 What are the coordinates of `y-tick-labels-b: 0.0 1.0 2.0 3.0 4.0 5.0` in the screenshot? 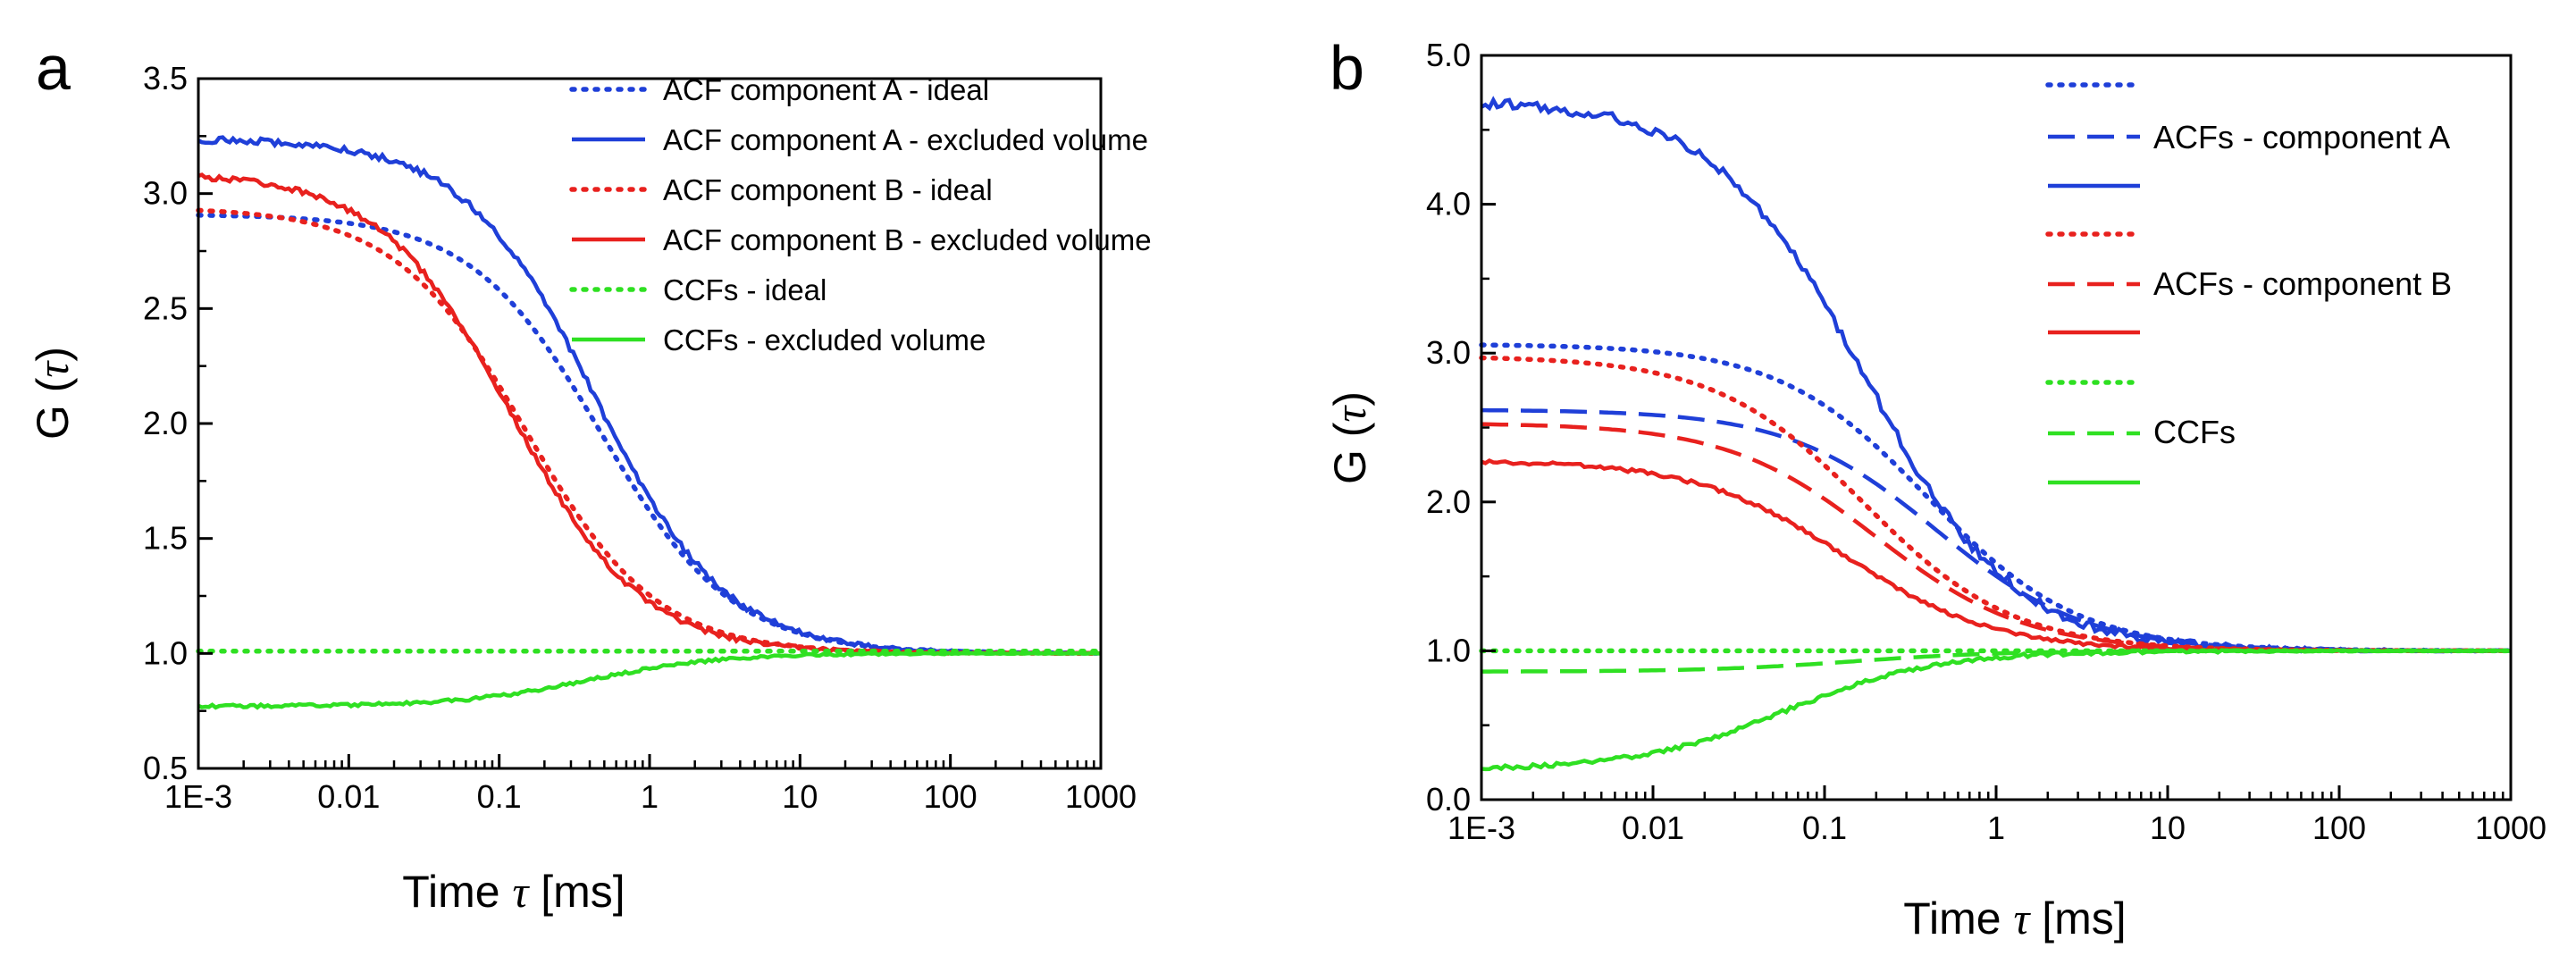 It's located at (1448, 427).